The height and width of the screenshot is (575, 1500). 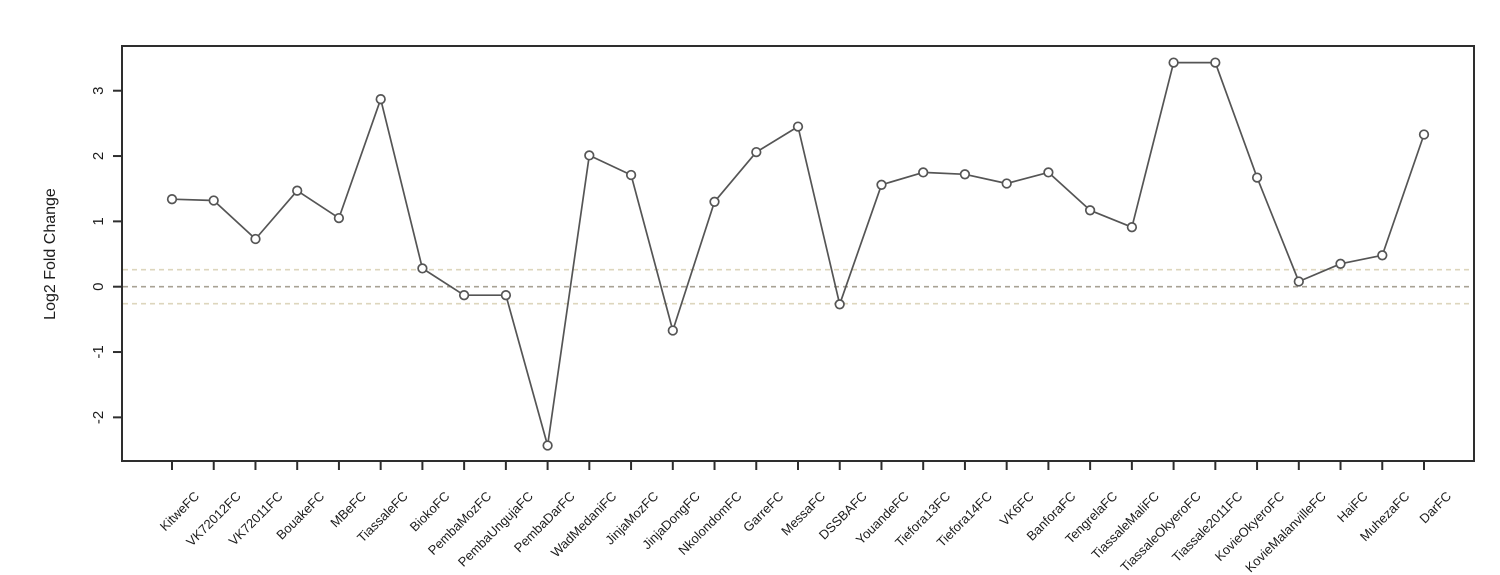 What do you see at coordinates (495, 529) in the screenshot?
I see `x-tick-label-PembaUngujaFC: PembaUngujaFC` at bounding box center [495, 529].